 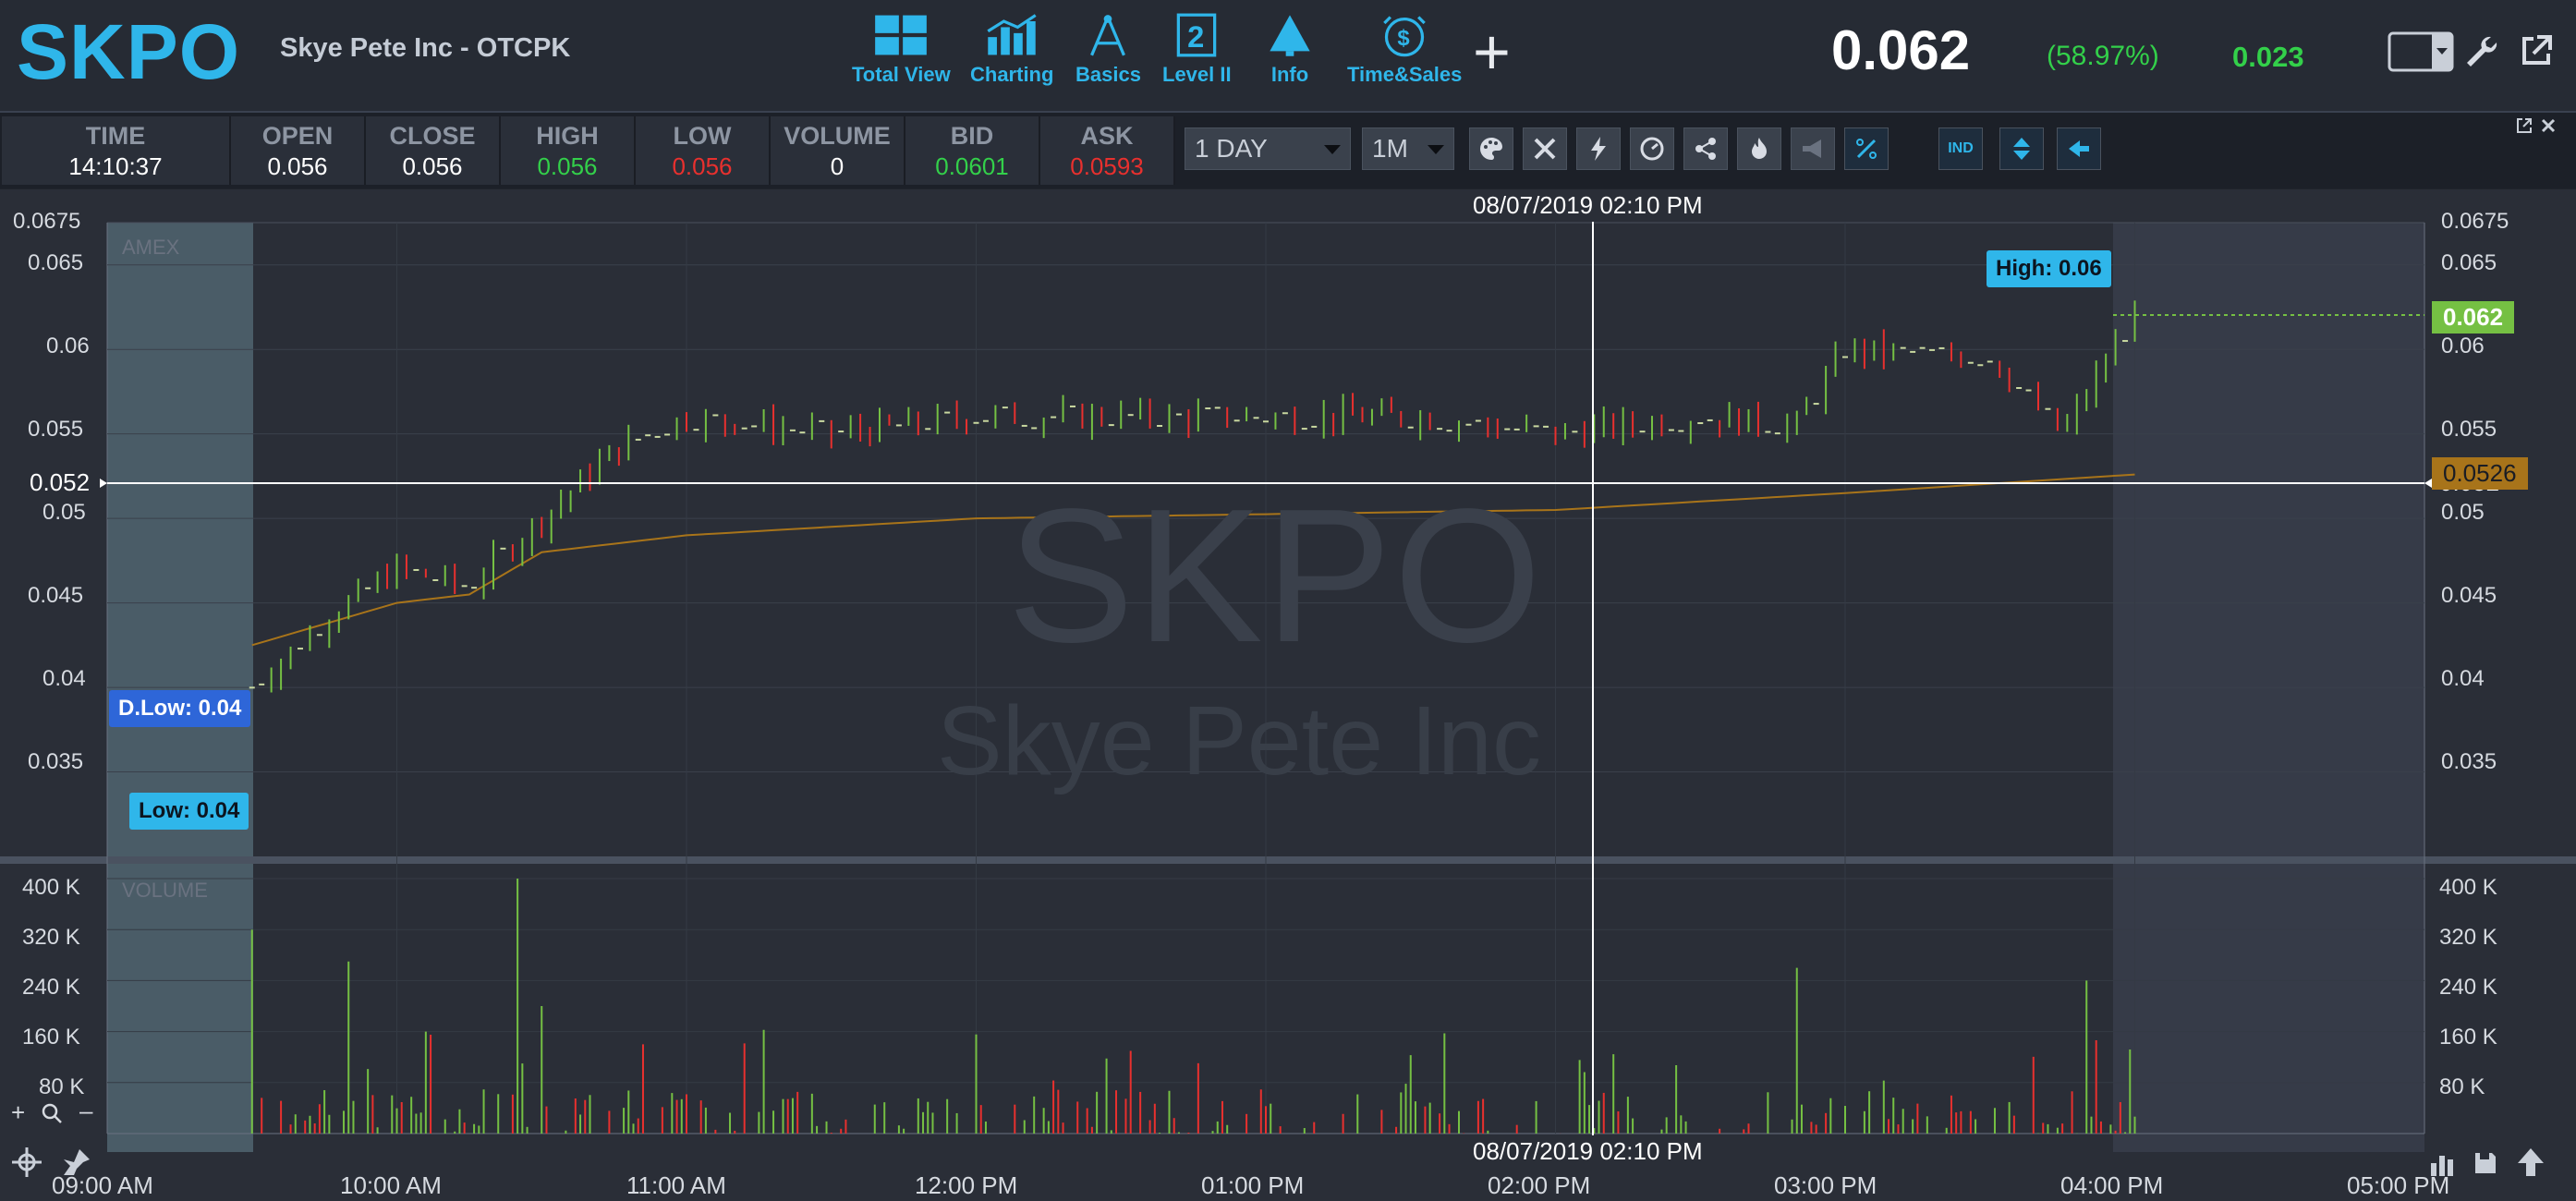 I want to click on stat-bid: BID 0.0601, so click(x=972, y=150).